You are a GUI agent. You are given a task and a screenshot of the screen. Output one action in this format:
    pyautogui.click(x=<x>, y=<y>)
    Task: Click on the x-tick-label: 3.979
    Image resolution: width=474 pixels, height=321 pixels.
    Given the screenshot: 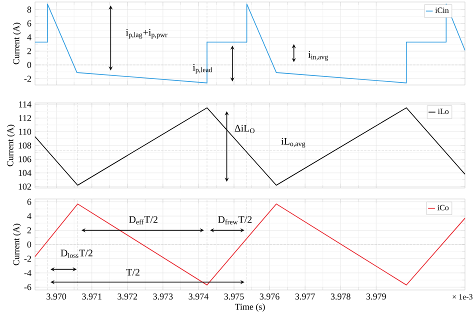 What is the action you would take?
    pyautogui.click(x=376, y=297)
    